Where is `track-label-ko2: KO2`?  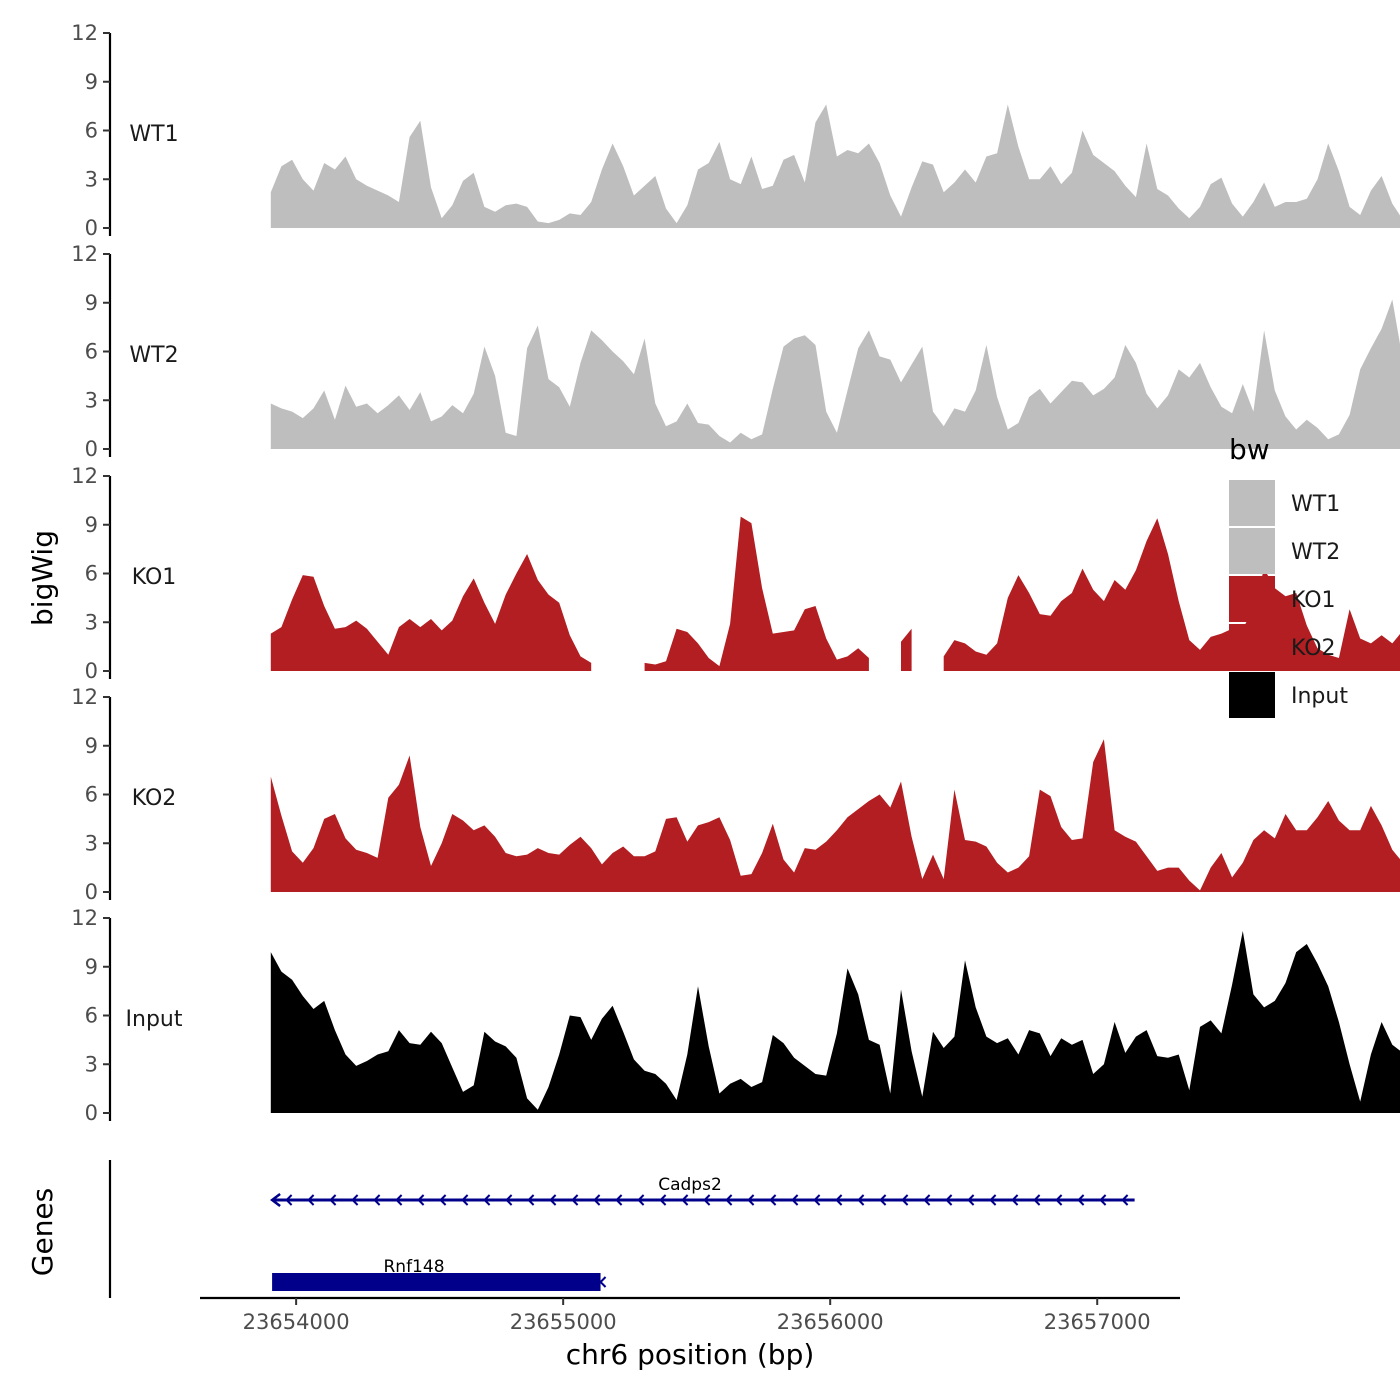
track-label-ko2: KO2 is located at coordinates (154, 798).